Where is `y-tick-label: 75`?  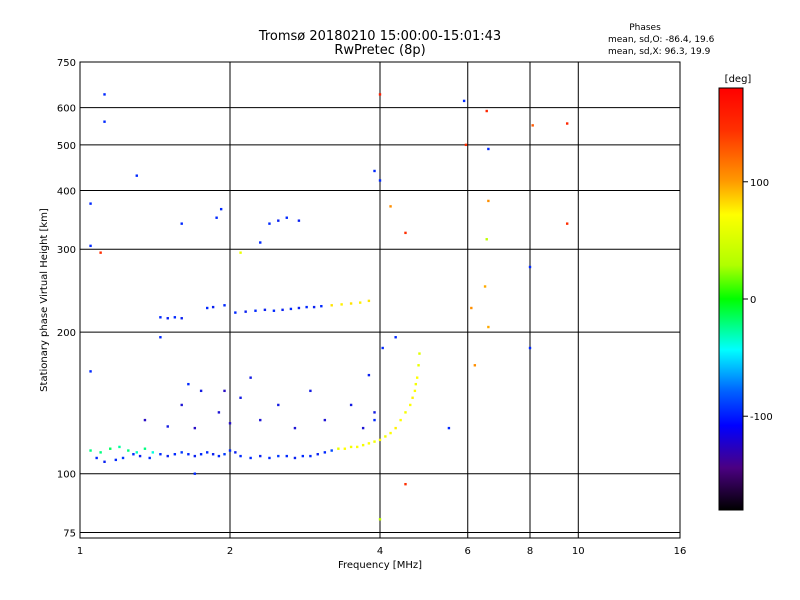 y-tick-label: 75 is located at coordinates (69, 533).